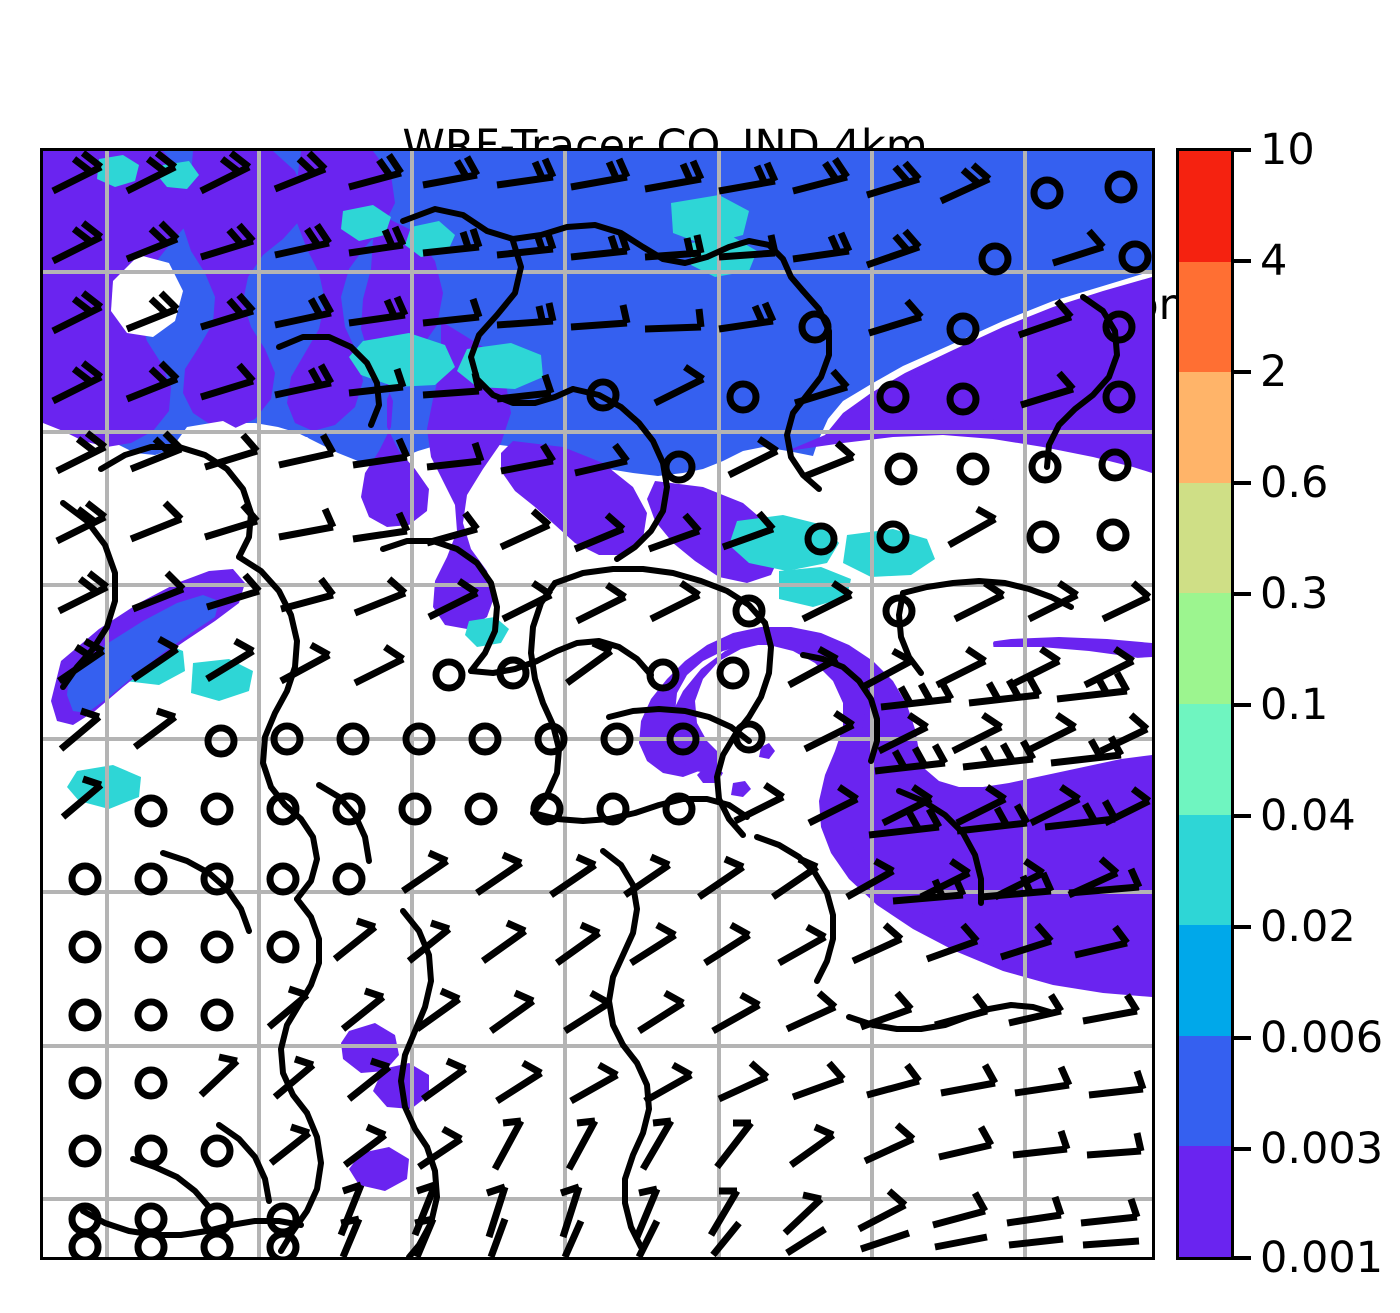 The image size is (1400, 1313). I want to click on colorbar-tick-label: 0.02, so click(1308, 927).